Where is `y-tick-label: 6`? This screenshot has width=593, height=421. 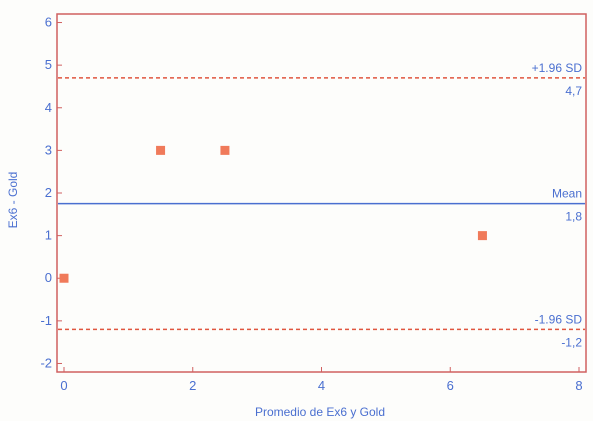 y-tick-label: 6 is located at coordinates (48, 22).